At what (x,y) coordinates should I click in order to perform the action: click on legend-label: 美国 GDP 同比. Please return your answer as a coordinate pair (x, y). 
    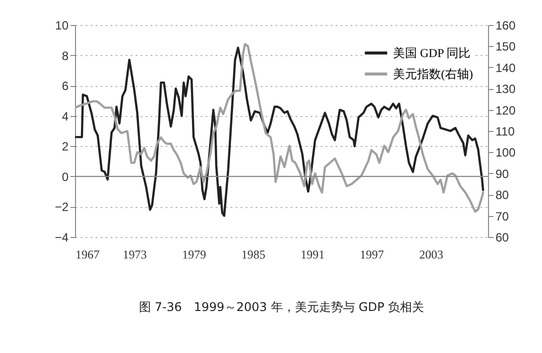
    Looking at the image, I should click on (432, 53).